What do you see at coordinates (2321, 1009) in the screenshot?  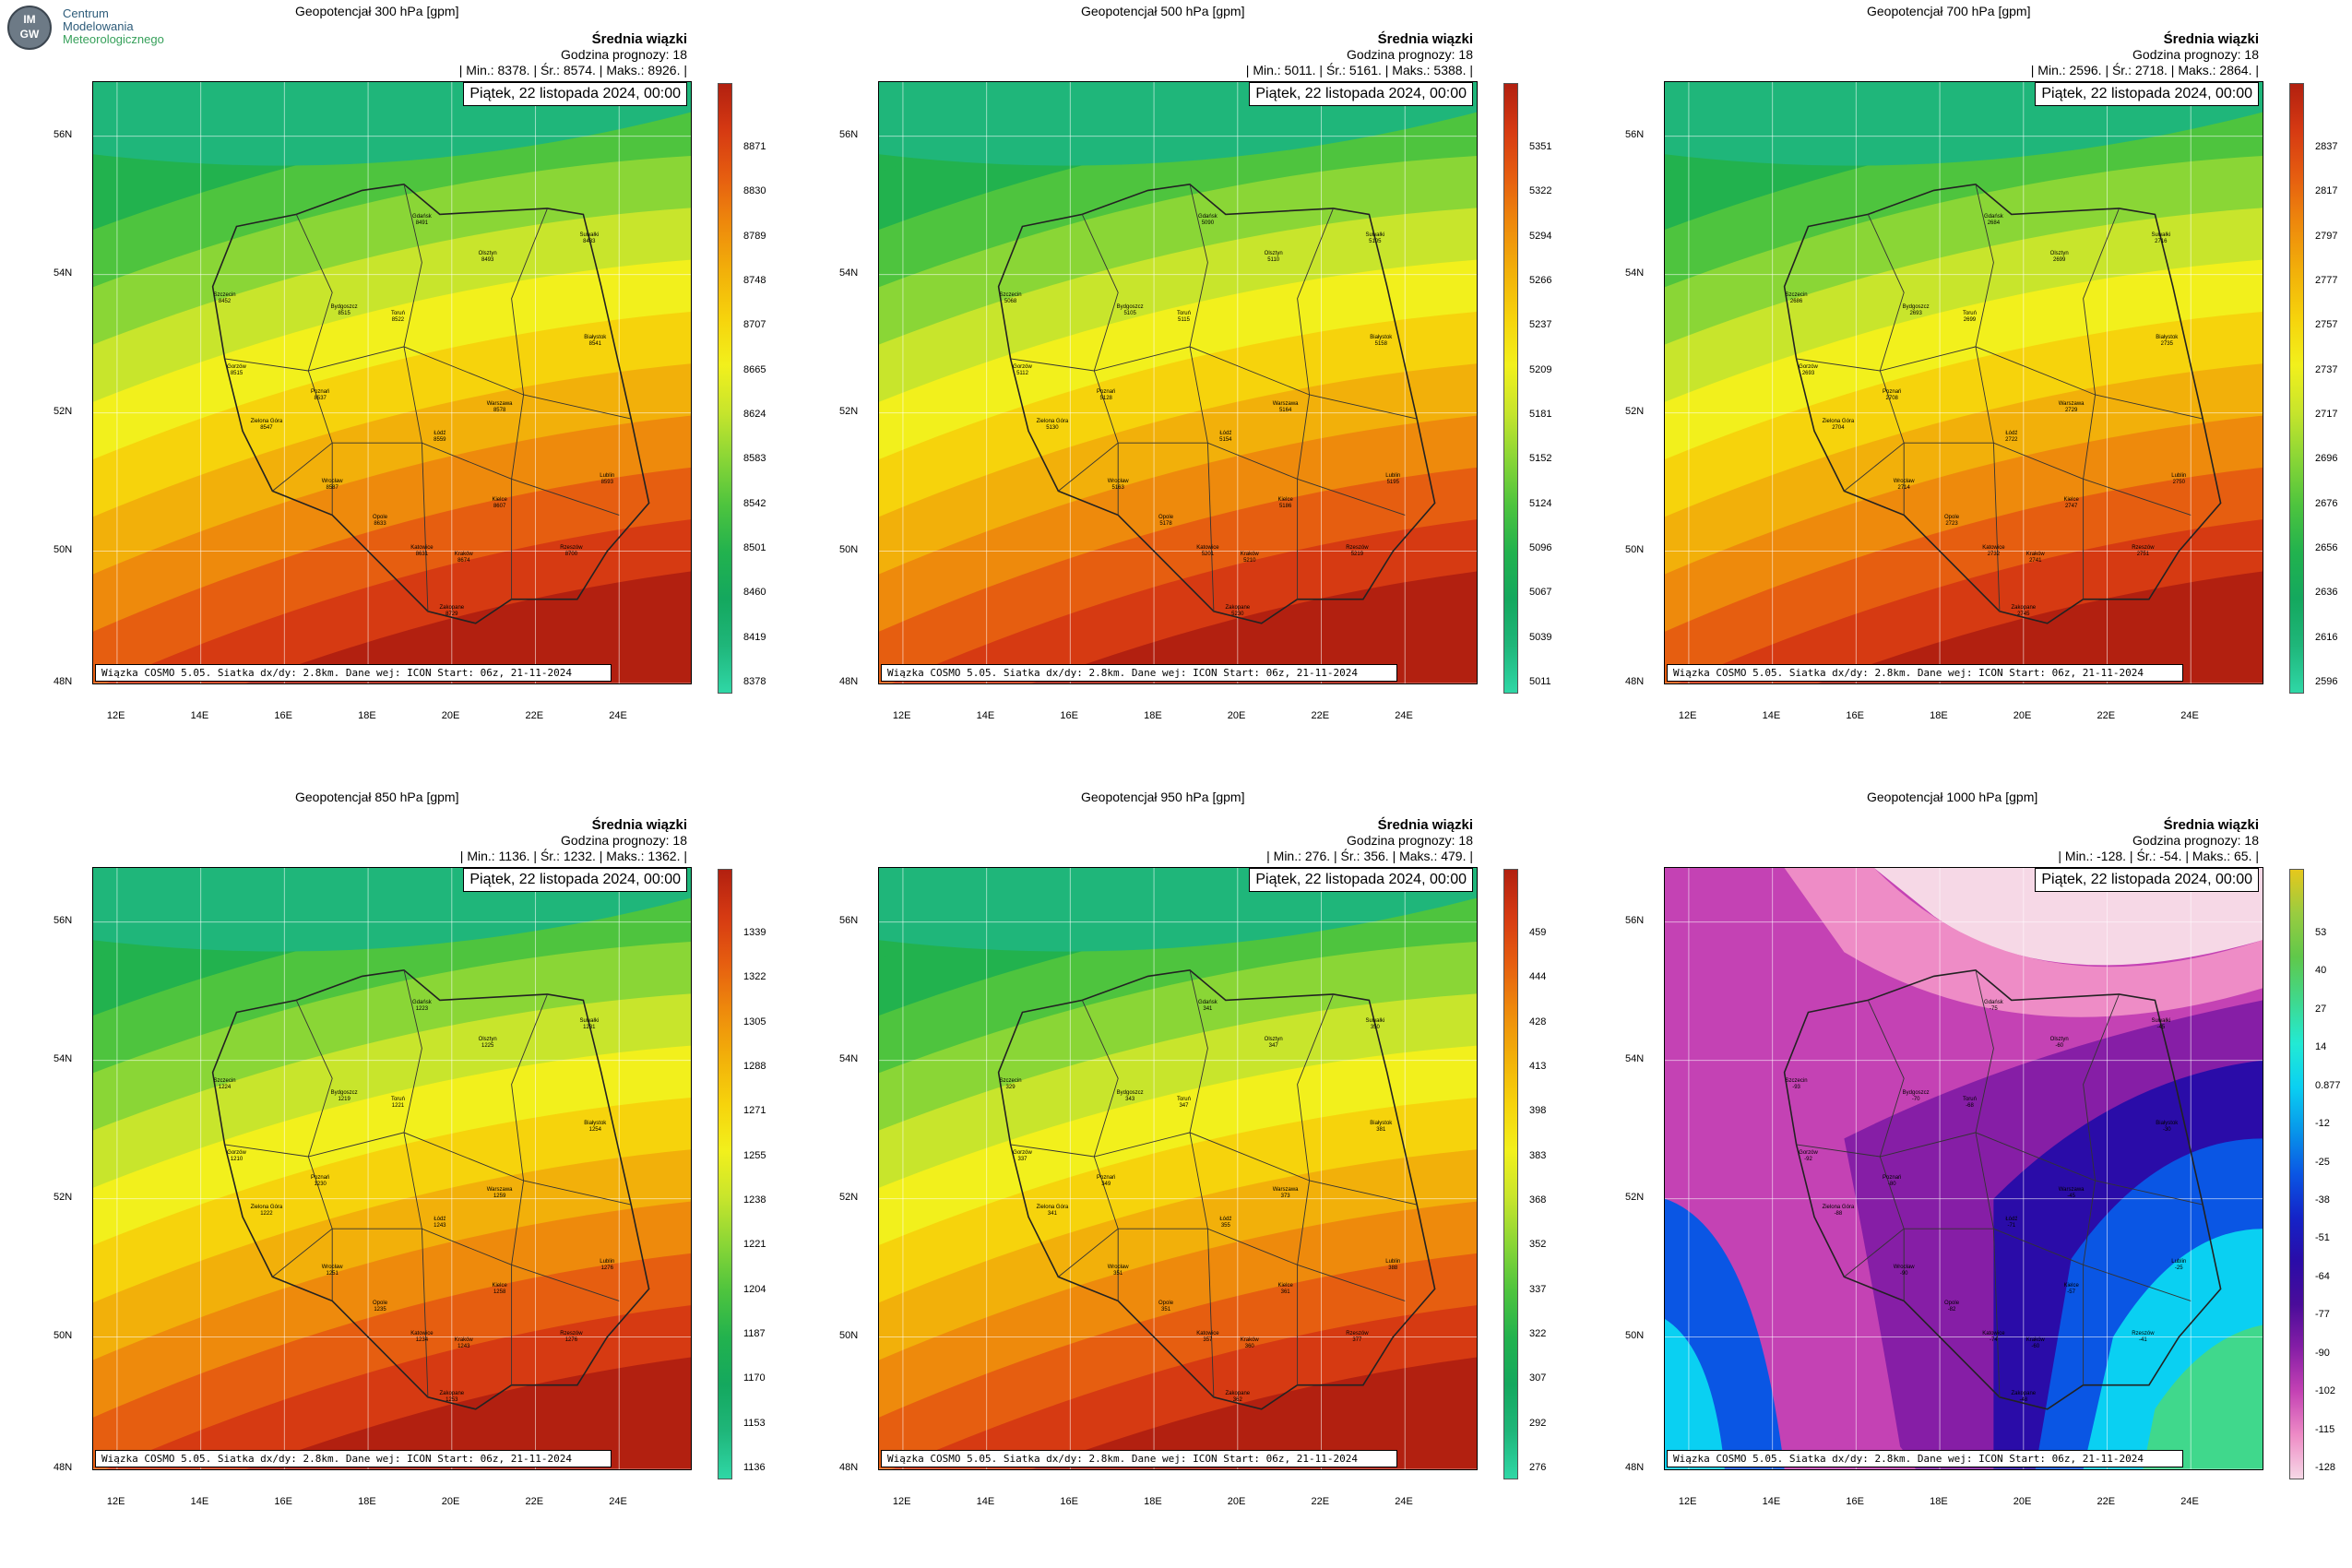 I see `colorbar-tick-label: 27` at bounding box center [2321, 1009].